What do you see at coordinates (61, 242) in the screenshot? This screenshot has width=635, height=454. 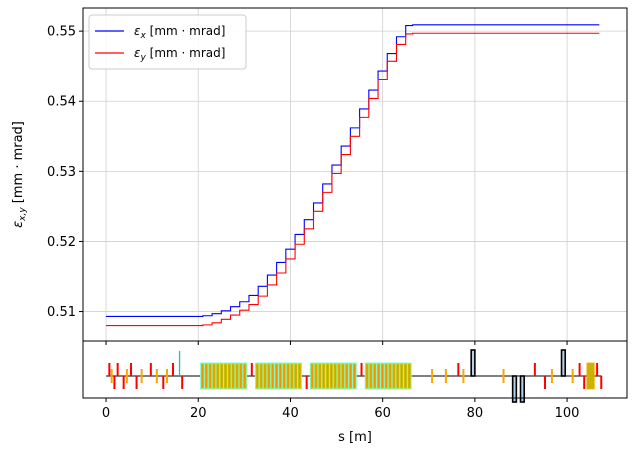 I see `y-tick-label: 0.52` at bounding box center [61, 242].